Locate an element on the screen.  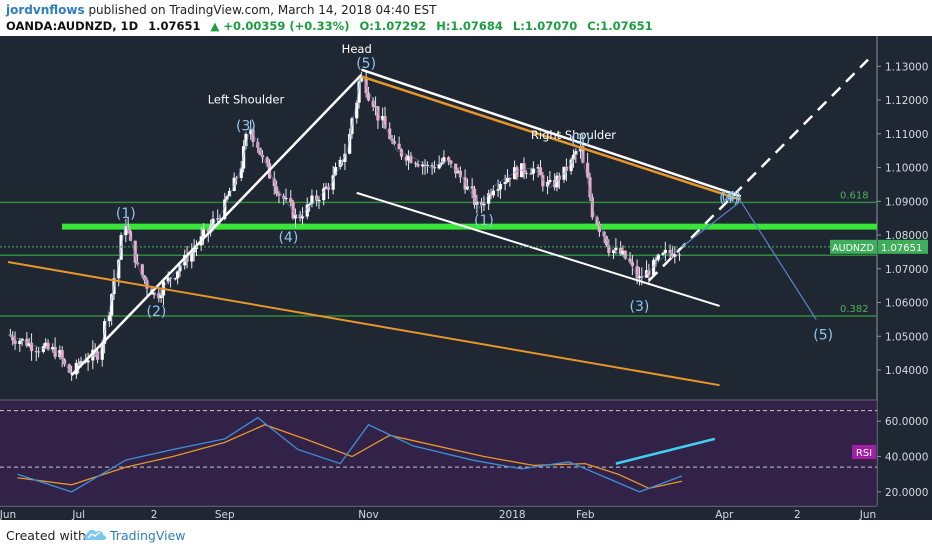
last-price-badge is located at coordinates (903, 246).